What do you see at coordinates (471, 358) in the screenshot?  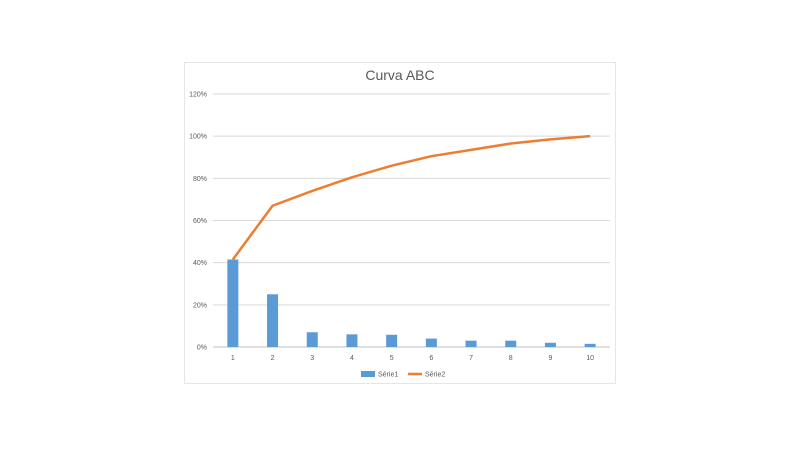 I see `x-tick-label: 7` at bounding box center [471, 358].